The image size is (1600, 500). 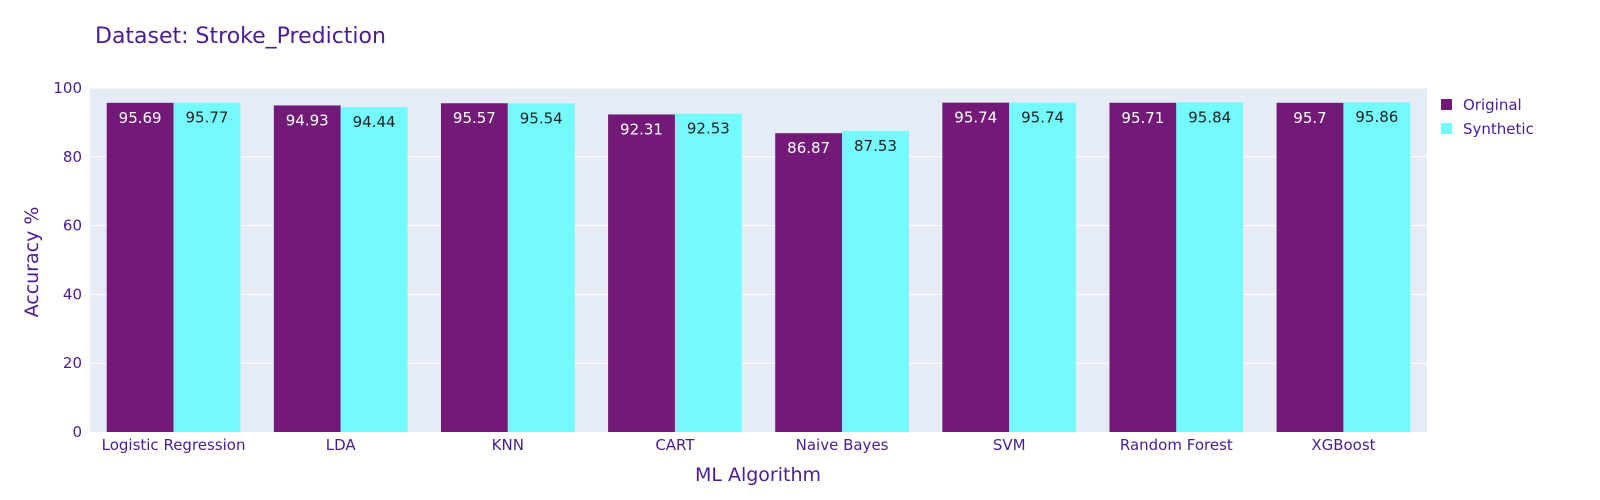 What do you see at coordinates (67, 88) in the screenshot?
I see `y-tick-label: 100` at bounding box center [67, 88].